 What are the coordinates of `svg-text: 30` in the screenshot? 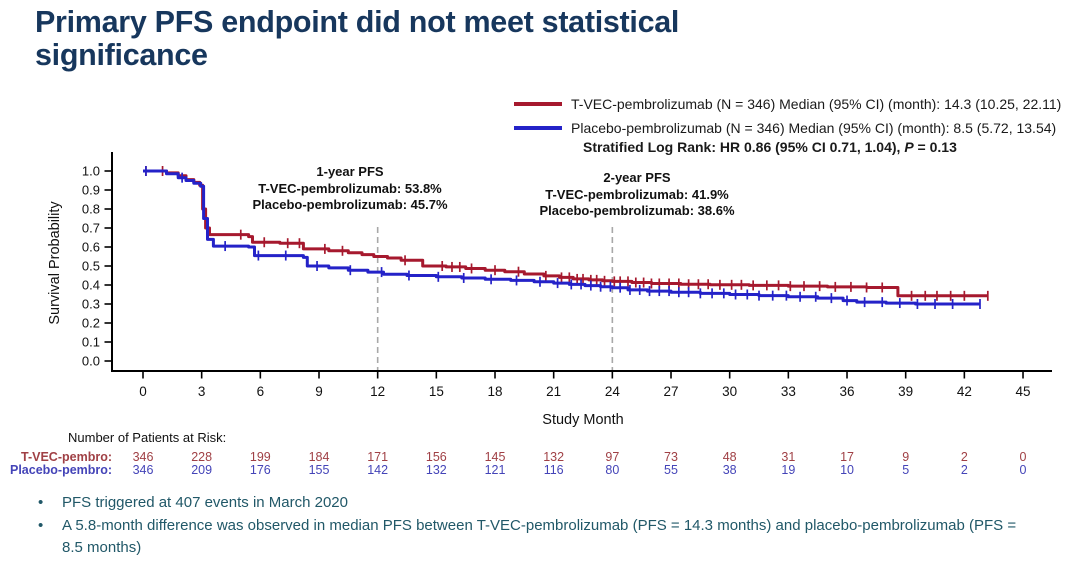 It's located at (729, 391).